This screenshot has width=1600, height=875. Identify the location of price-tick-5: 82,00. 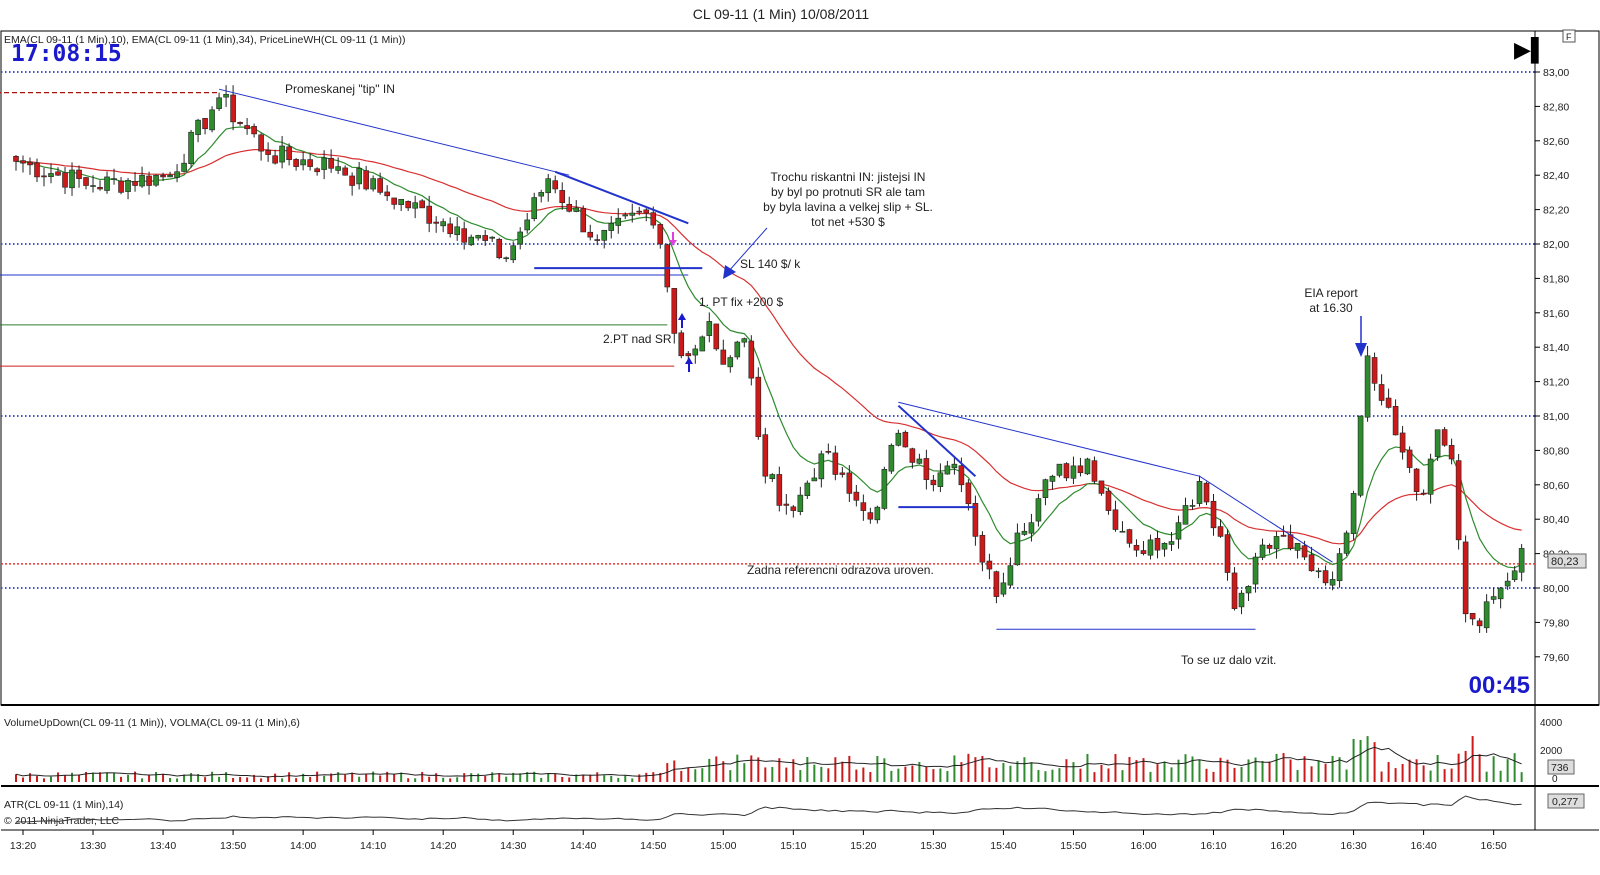
(1556, 245).